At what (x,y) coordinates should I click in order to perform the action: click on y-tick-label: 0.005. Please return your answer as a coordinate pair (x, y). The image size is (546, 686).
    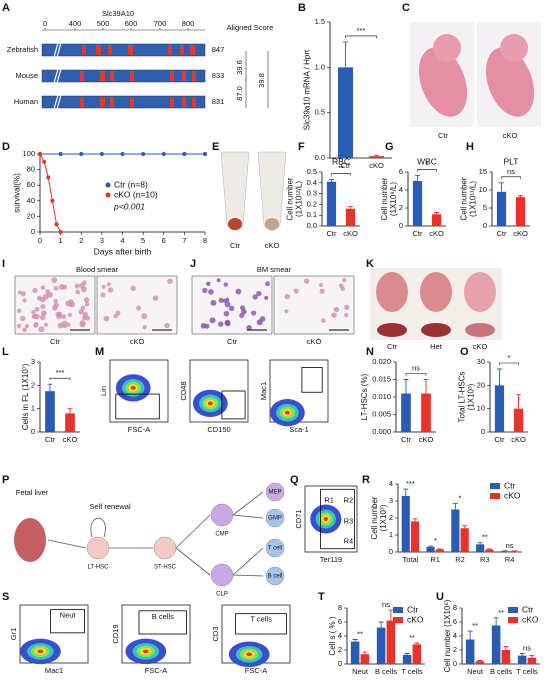
    Looking at the image, I should click on (381, 413).